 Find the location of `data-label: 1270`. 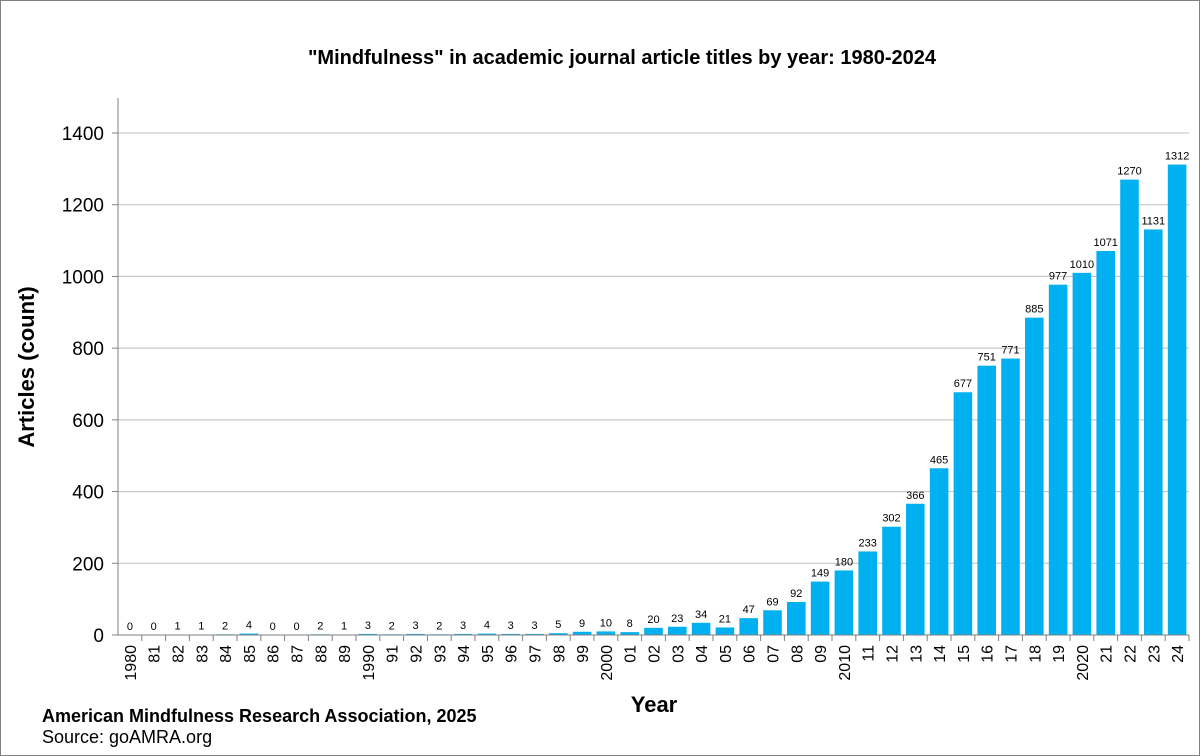

data-label: 1270 is located at coordinates (1129, 172).